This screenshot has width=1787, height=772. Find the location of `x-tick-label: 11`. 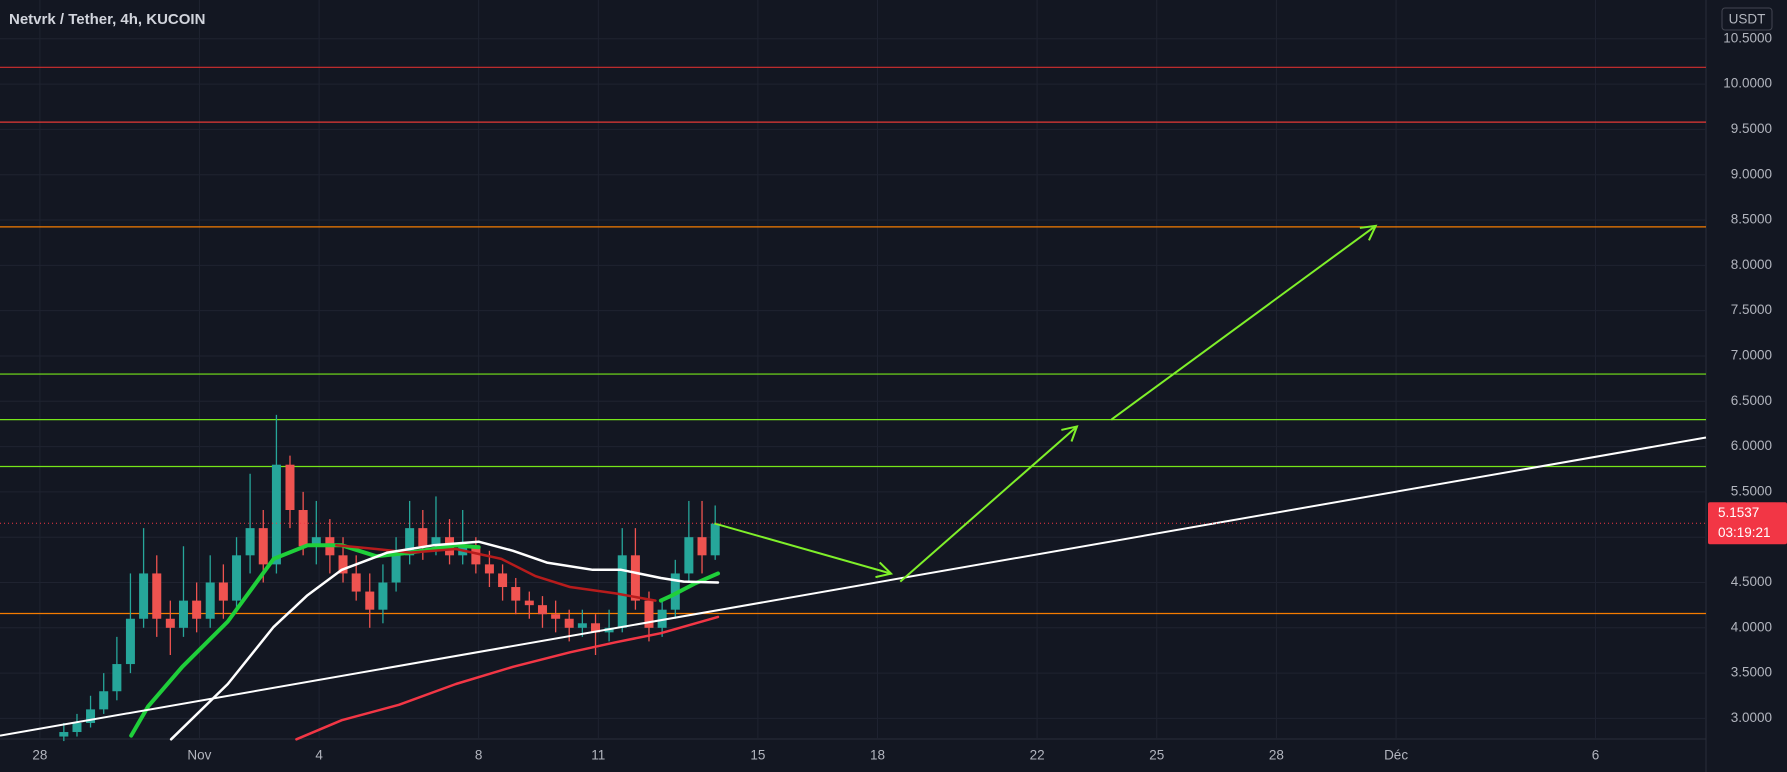

x-tick-label: 11 is located at coordinates (598, 755).